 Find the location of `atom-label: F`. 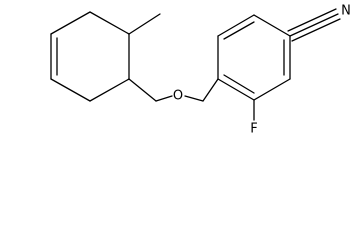

atom-label: F is located at coordinates (253, 129).